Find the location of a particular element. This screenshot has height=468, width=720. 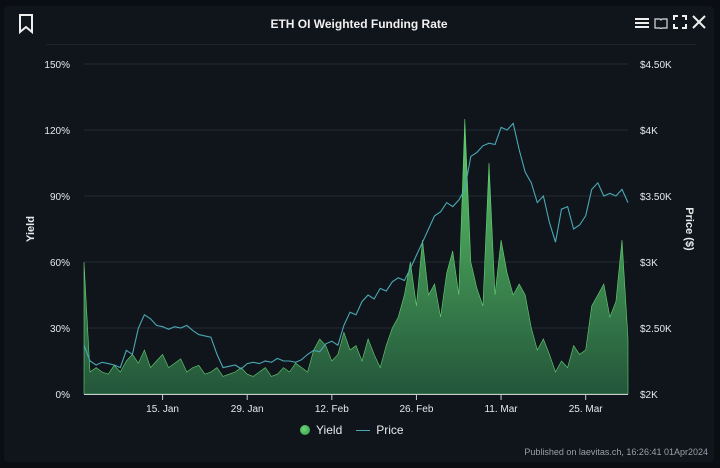

x-tick-label: 25. Mar is located at coordinates (586, 409).